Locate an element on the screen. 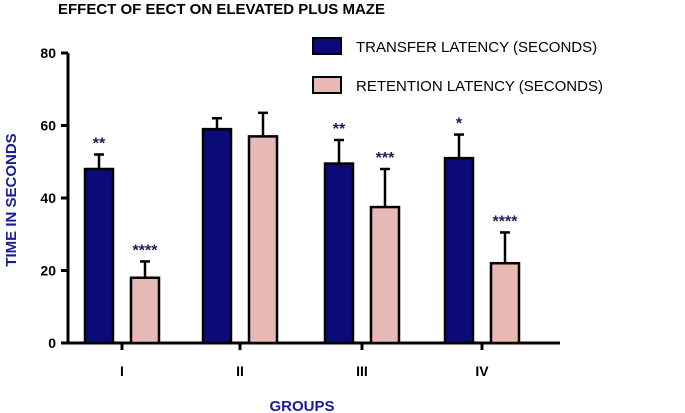 This screenshot has width=685, height=413. significance-label-0-IV: * is located at coordinates (459, 124).